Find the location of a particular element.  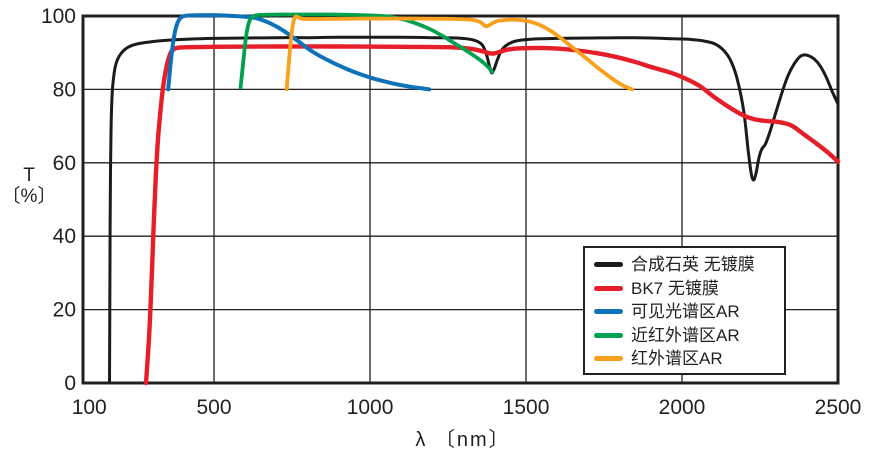

y-axis-title-line1: T is located at coordinates (29, 175).